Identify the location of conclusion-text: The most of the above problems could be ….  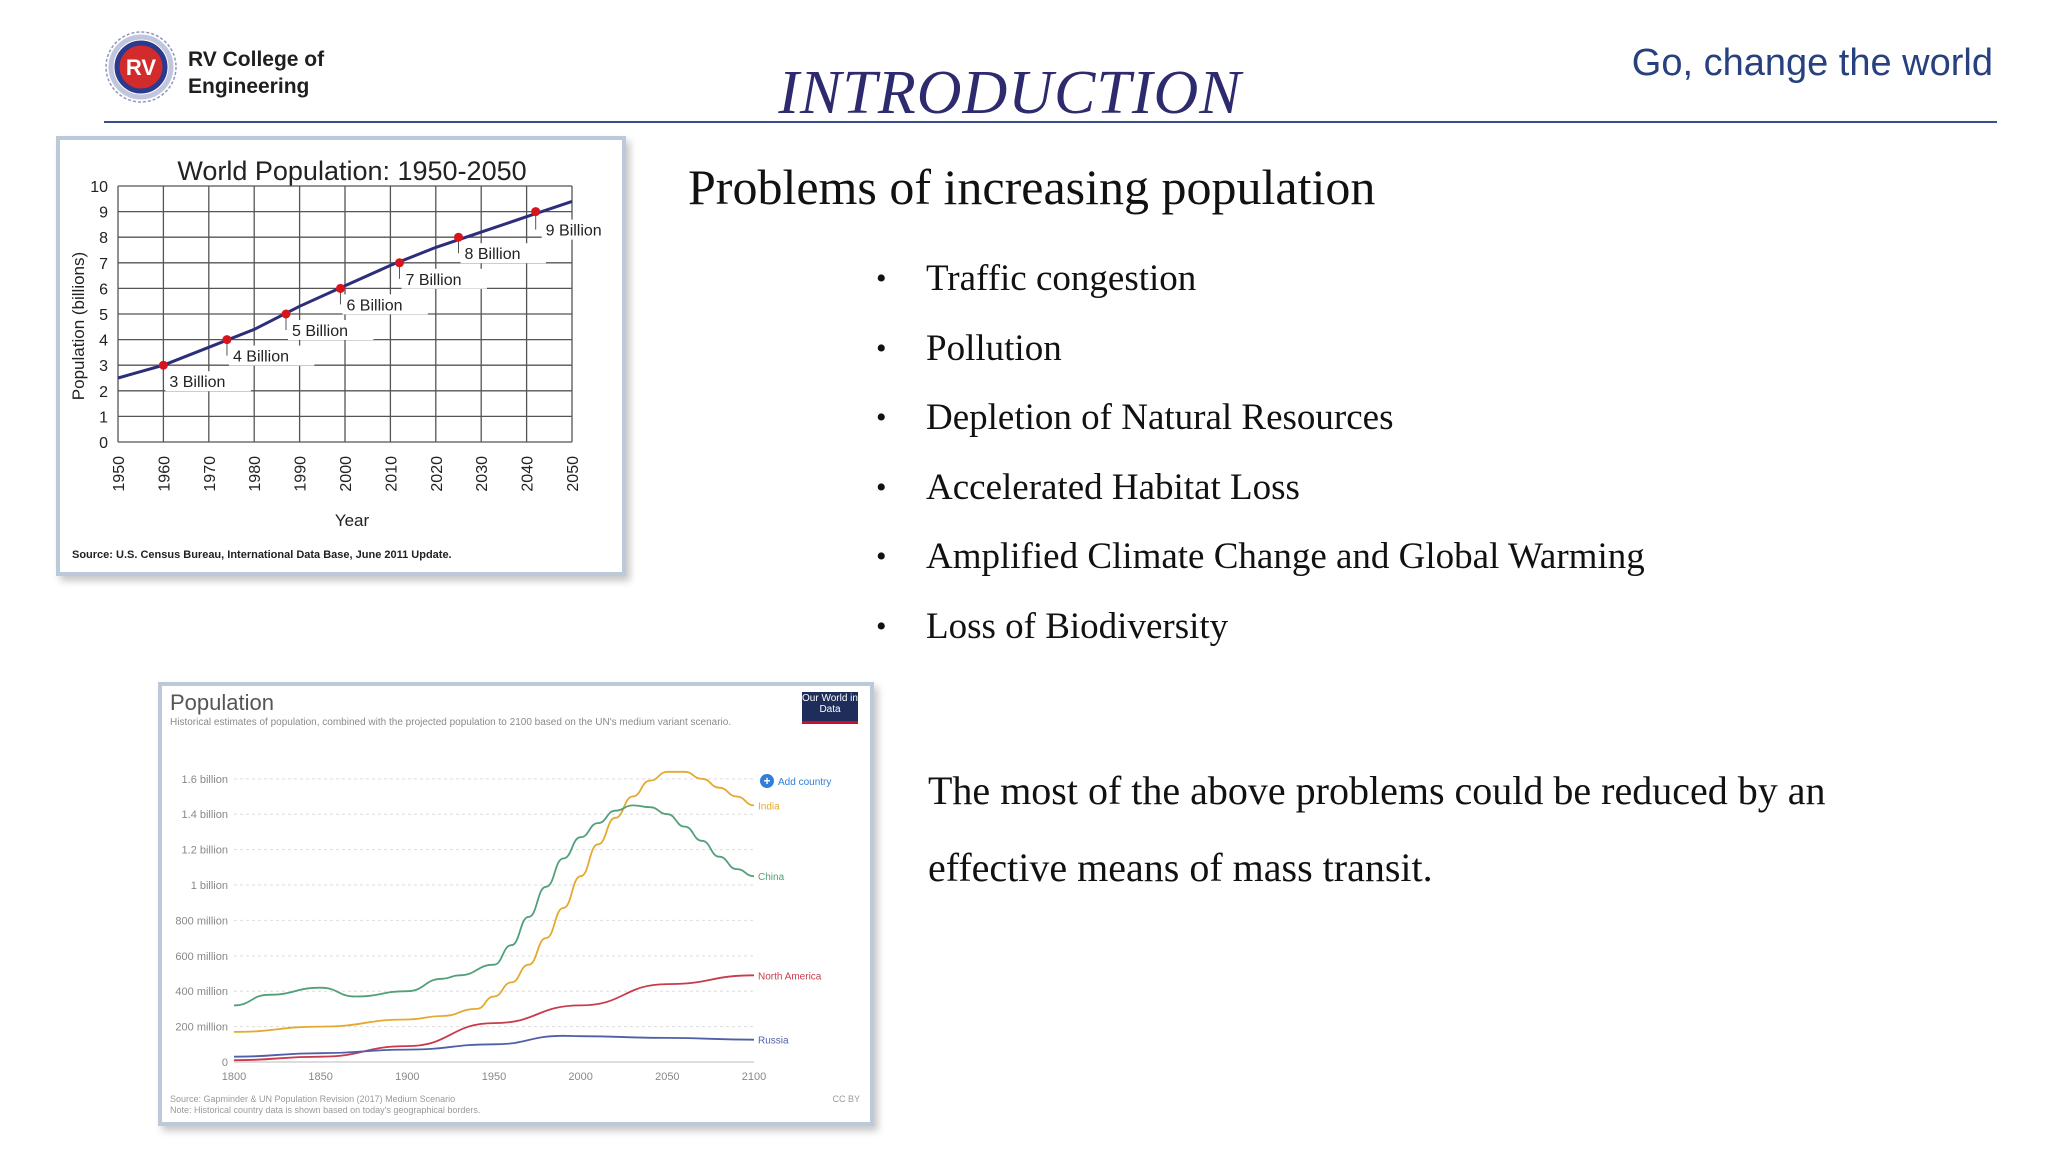
(1458, 829).